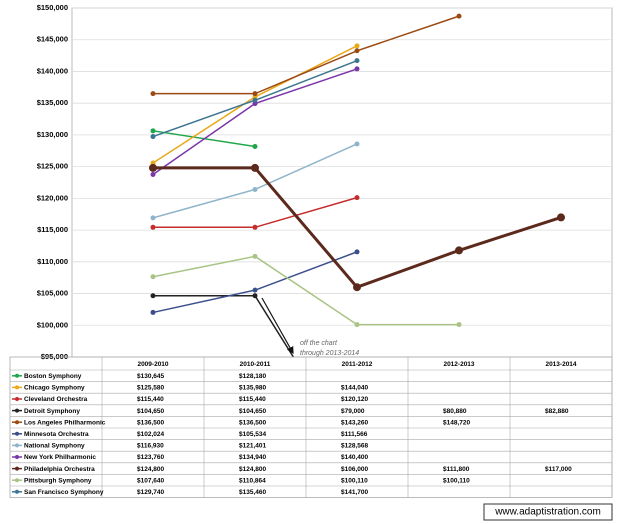 The height and width of the screenshot is (524, 620). What do you see at coordinates (558, 469) in the screenshot?
I see `table-value: $117,000` at bounding box center [558, 469].